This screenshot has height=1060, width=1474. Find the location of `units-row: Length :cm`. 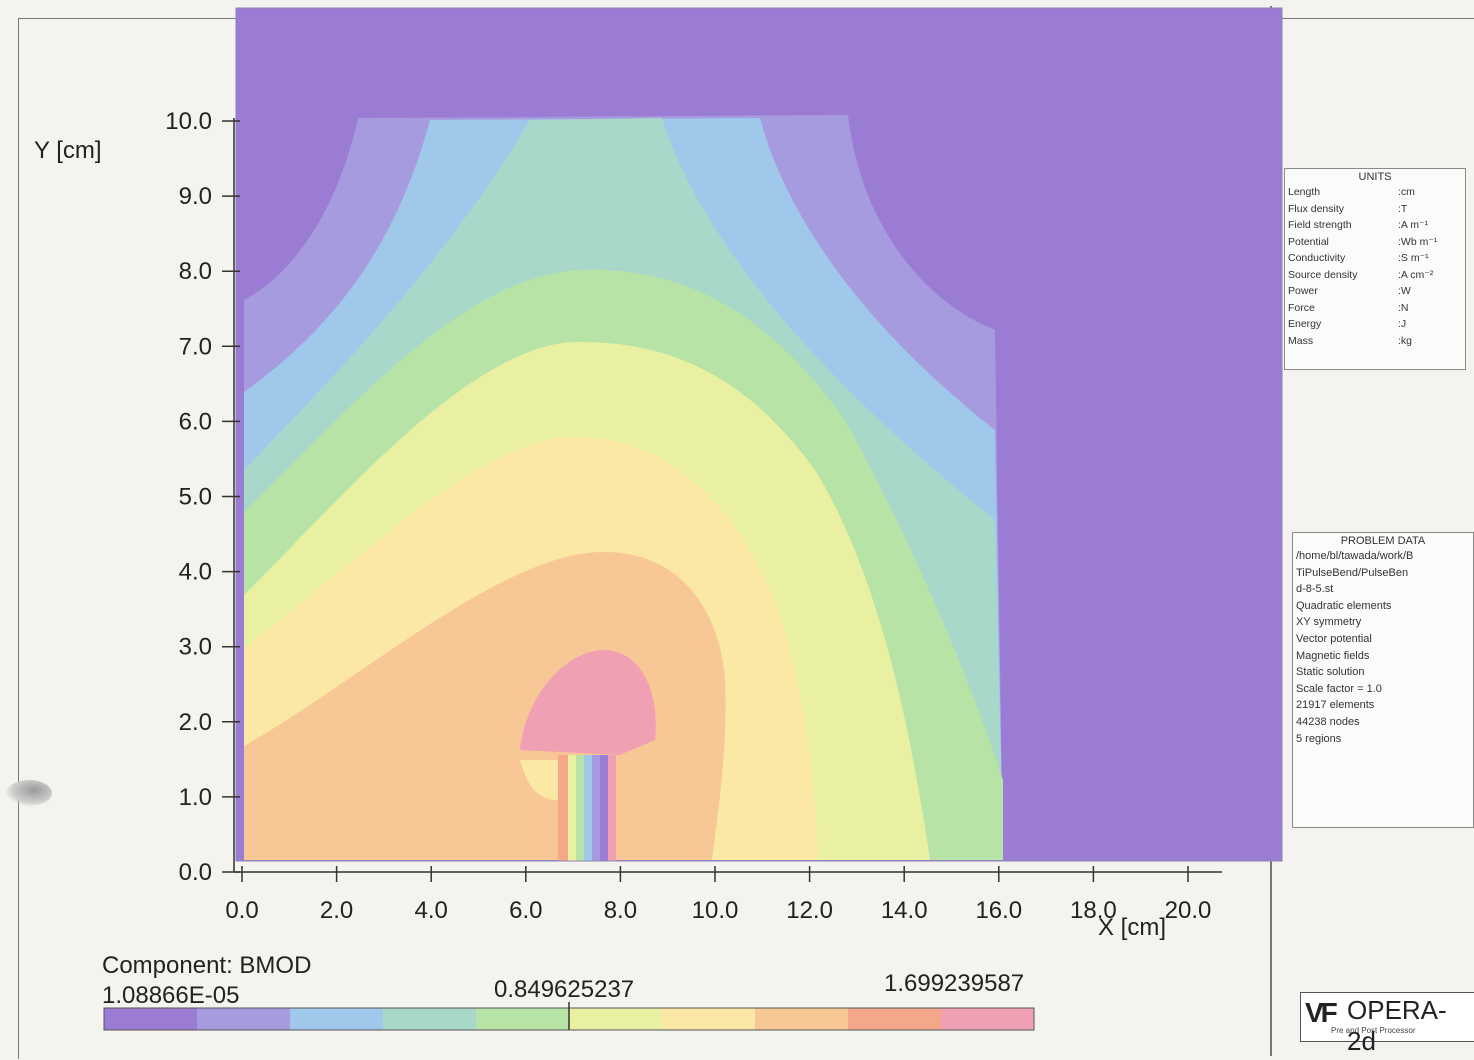

units-row: Length :cm is located at coordinates (1375, 192).